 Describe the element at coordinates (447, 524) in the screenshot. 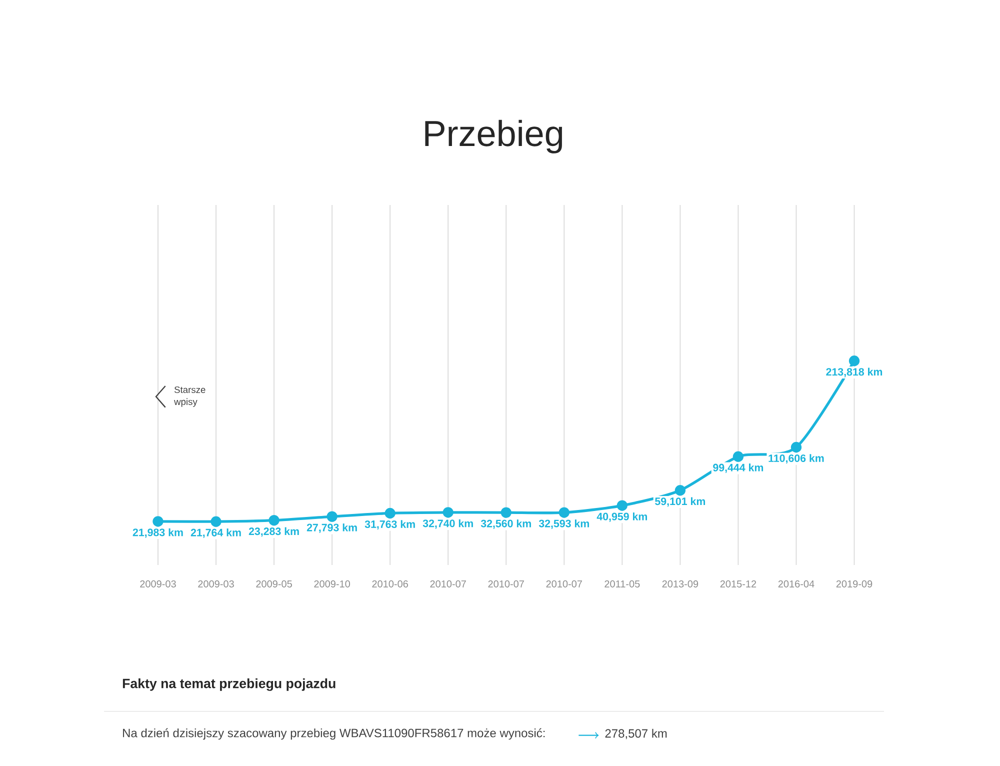

I see `data-label: 32,740 km` at that location.